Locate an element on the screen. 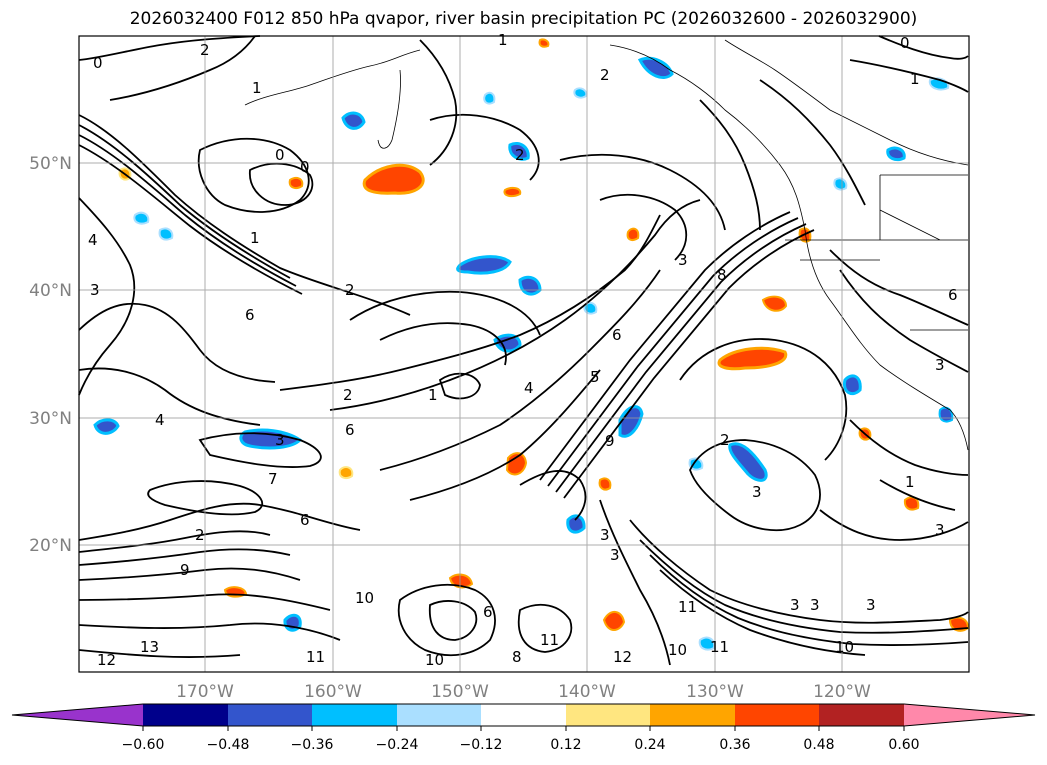 This screenshot has width=1047, height=765. lon-label: 140°W is located at coordinates (587, 692).